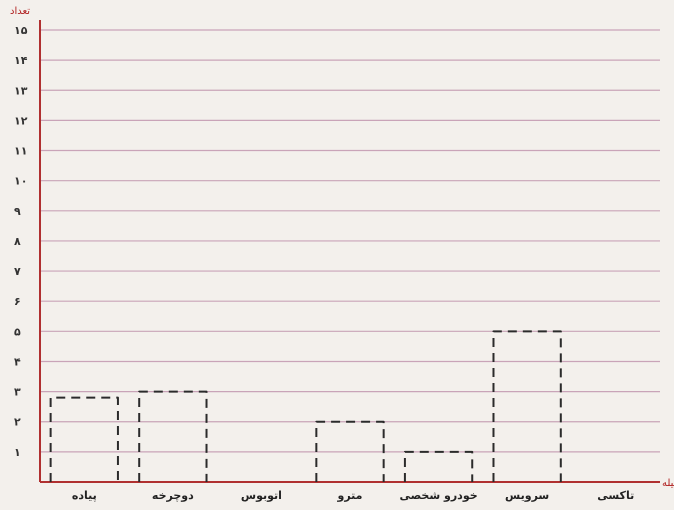 The width and height of the screenshot is (674, 510). I want to click on y-tick-label: ۱۲, so click(21, 120).